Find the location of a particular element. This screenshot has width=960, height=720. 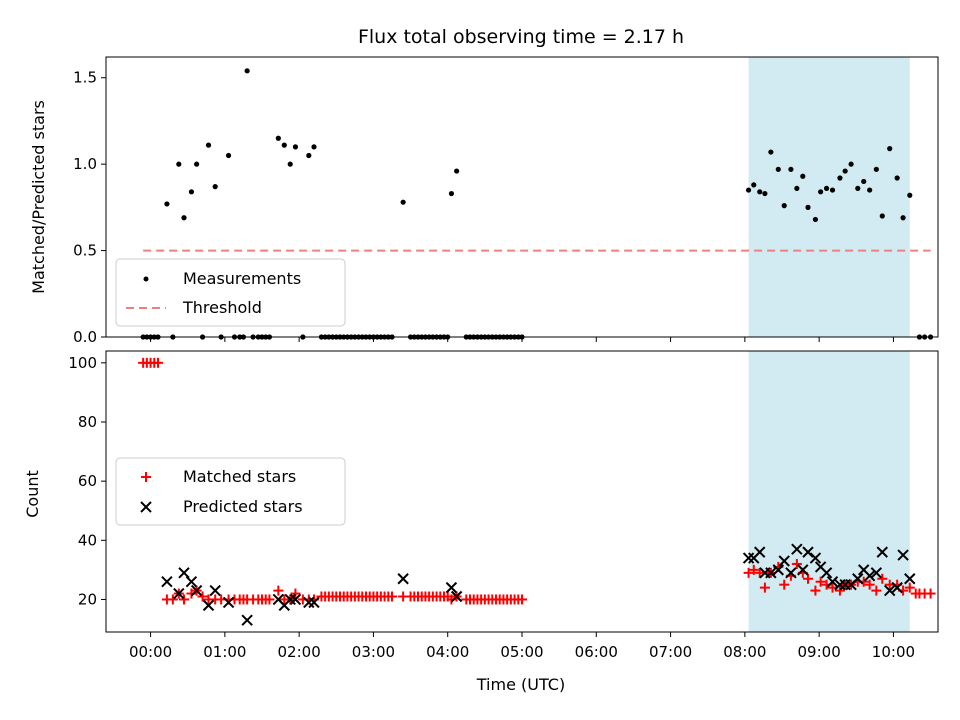

x-tick-label: 10:00 is located at coordinates (893, 652).